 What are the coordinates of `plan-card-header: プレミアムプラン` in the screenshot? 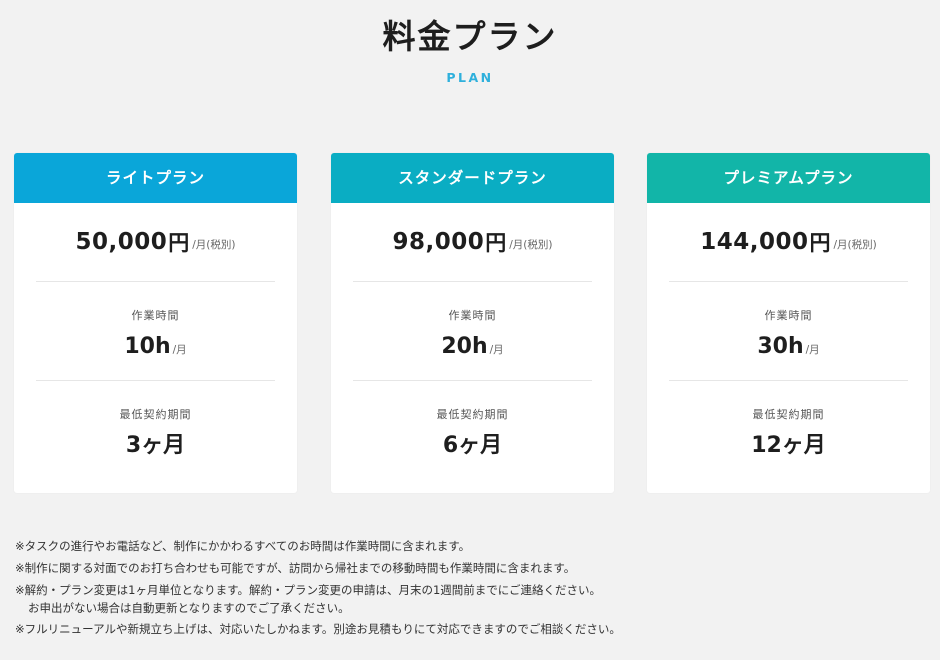 It's located at (788, 178).